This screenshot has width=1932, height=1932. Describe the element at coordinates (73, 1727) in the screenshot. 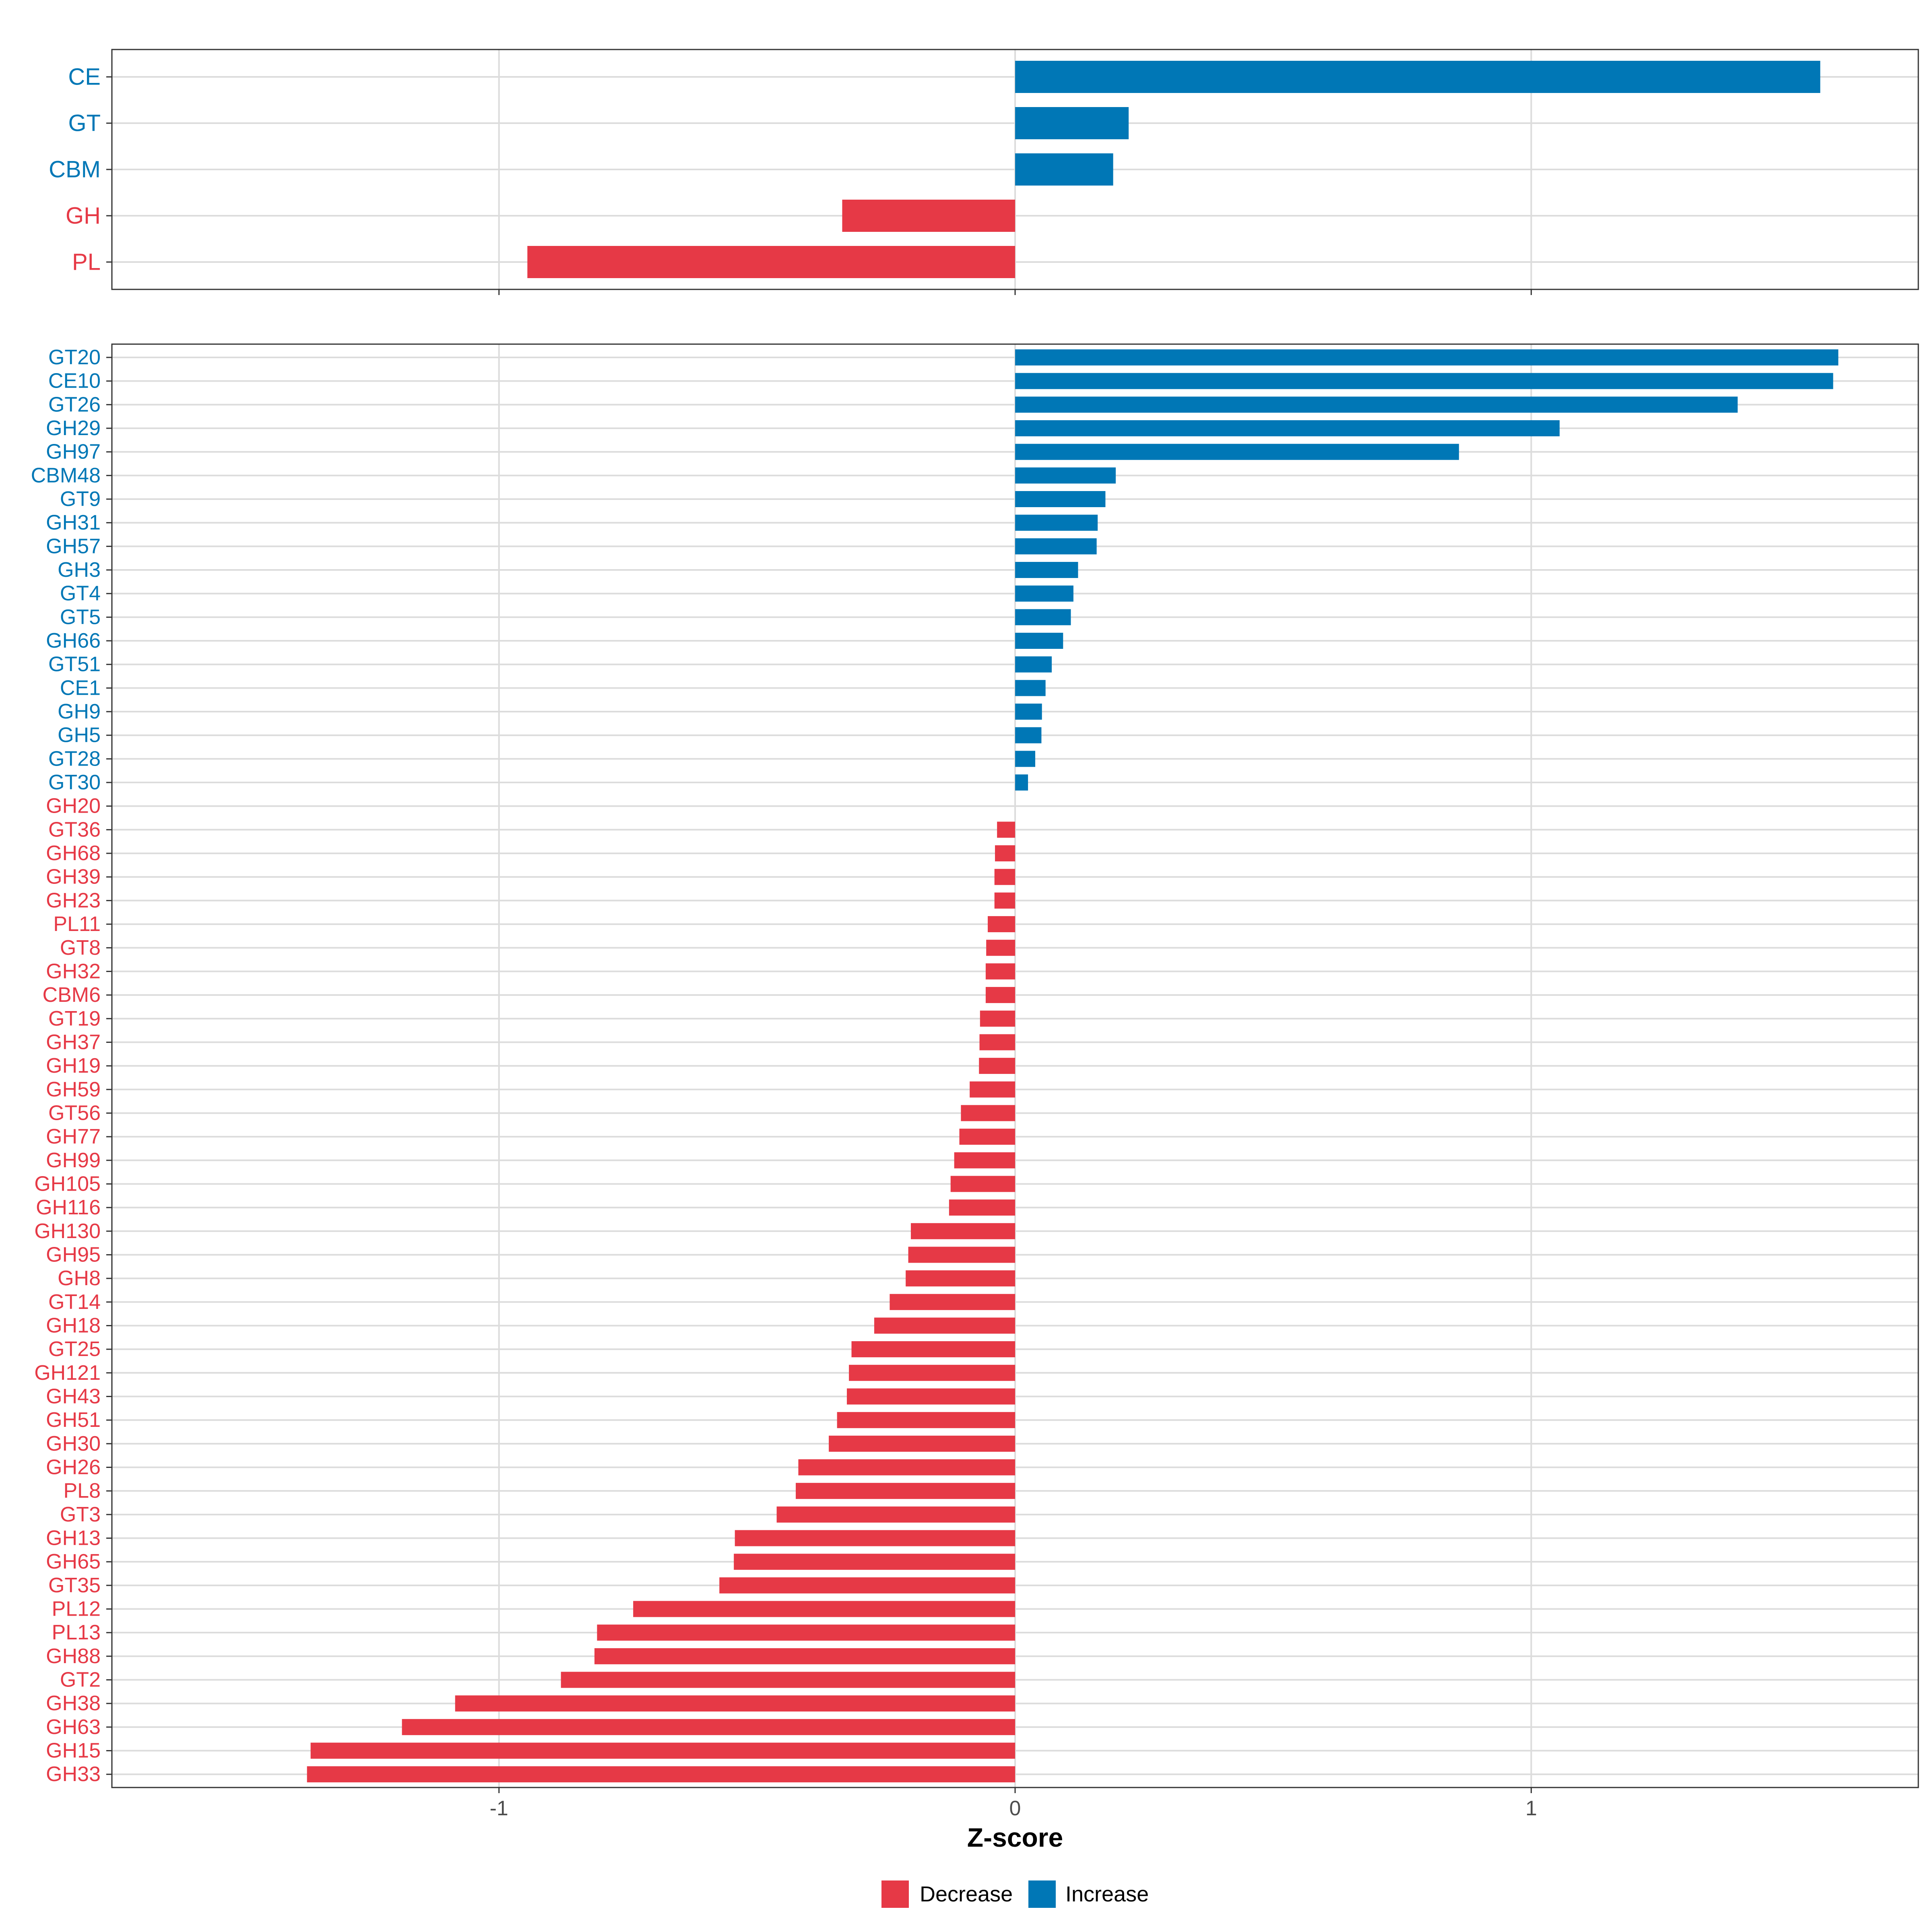

I see `y-label-gh63: GH63` at that location.